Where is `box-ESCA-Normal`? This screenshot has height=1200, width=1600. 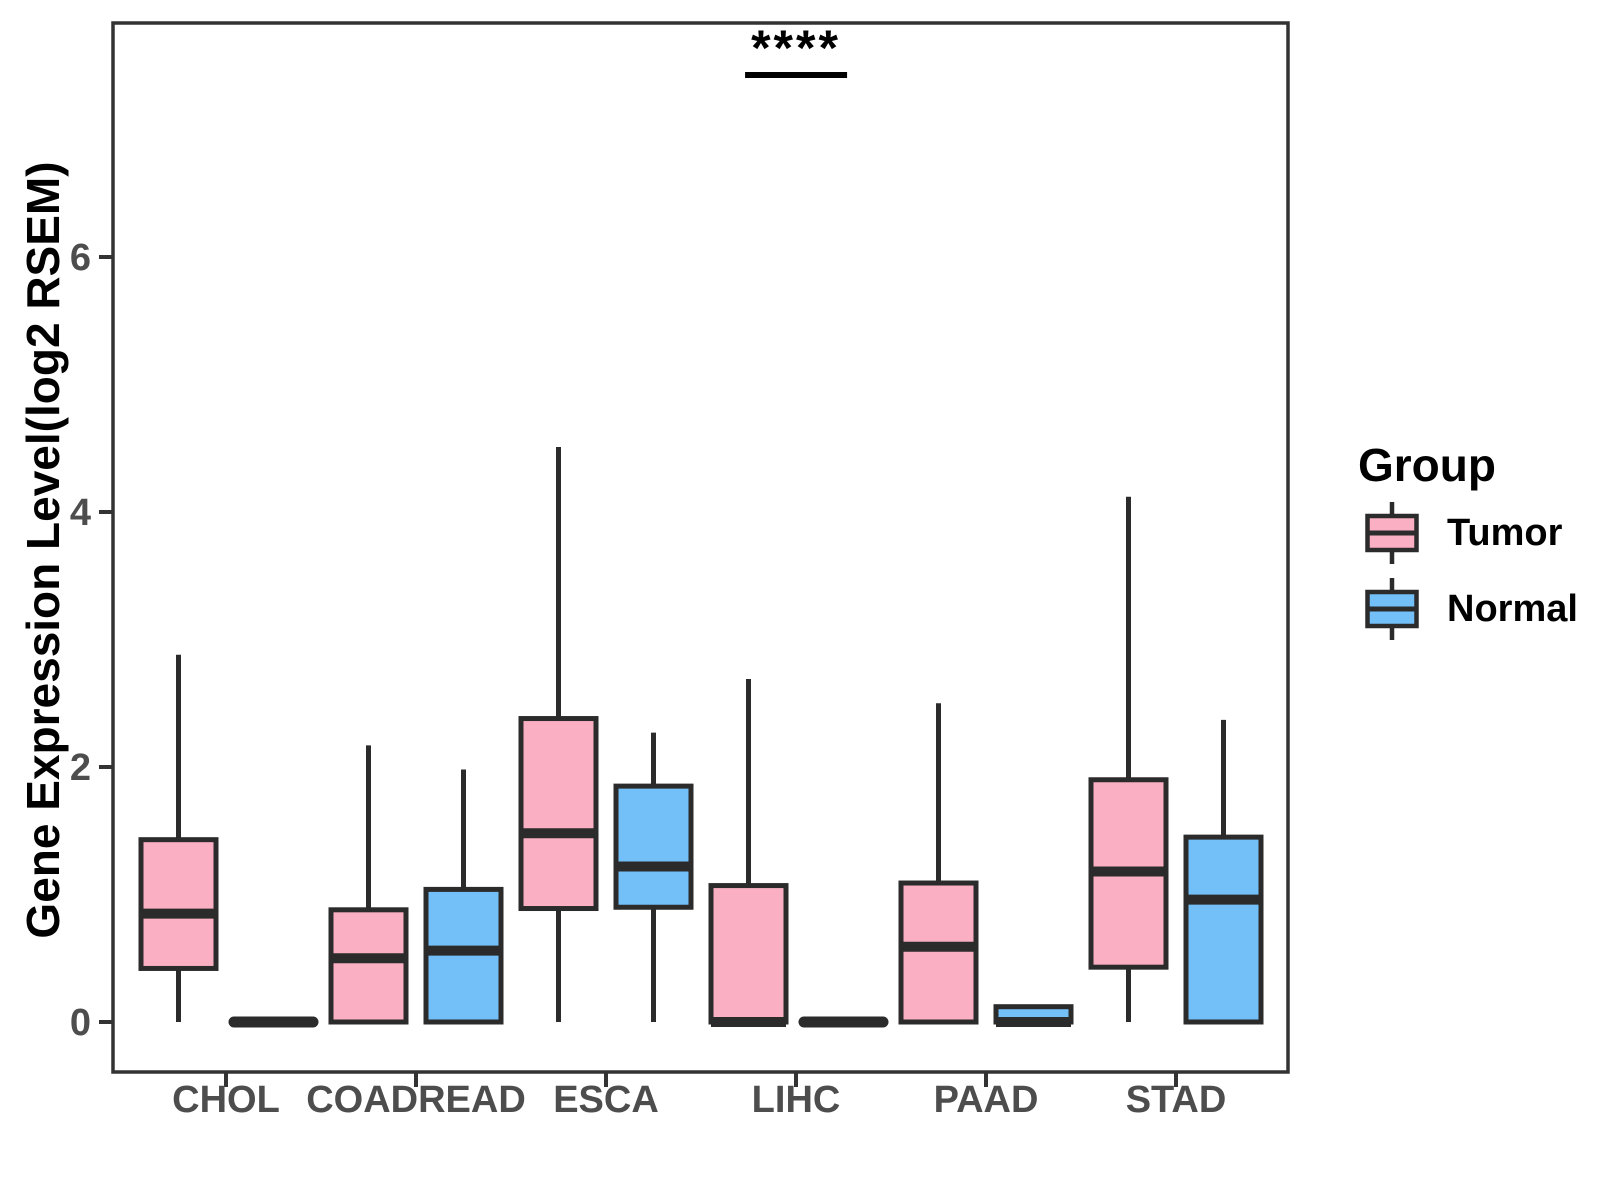 box-ESCA-Normal is located at coordinates (653, 846).